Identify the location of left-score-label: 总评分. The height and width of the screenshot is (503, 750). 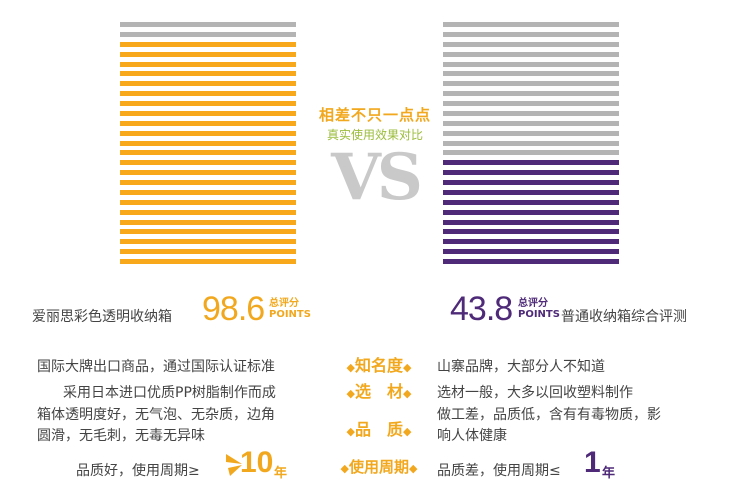
(284, 303).